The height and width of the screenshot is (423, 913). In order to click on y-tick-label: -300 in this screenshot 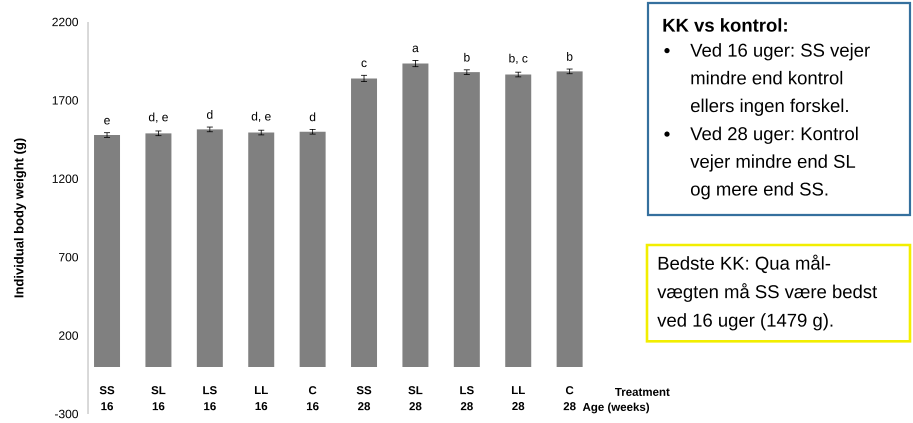, I will do `click(66, 414)`.